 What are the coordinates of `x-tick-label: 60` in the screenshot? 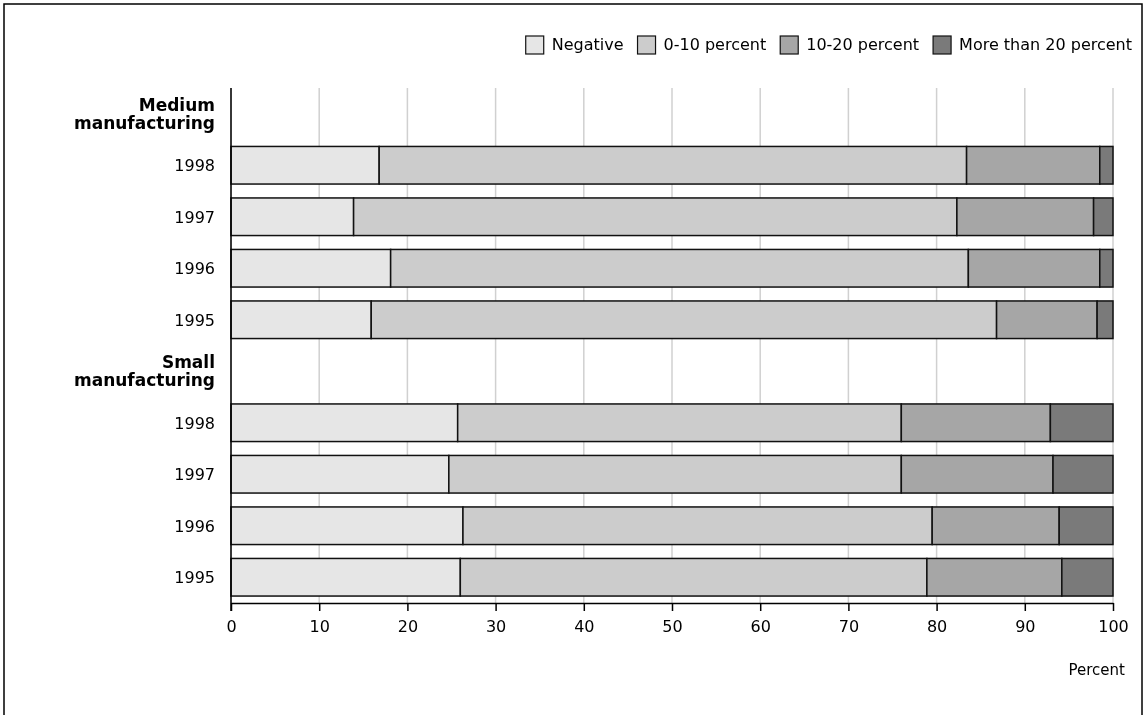 It's located at (760, 626).